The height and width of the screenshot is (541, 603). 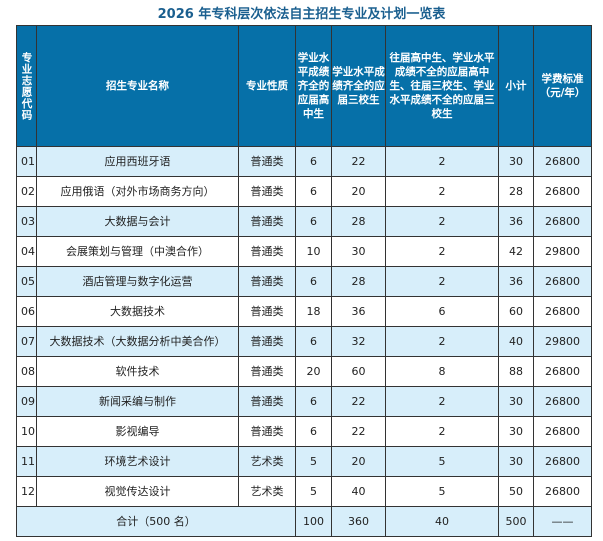 What do you see at coordinates (137, 371) in the screenshot?
I see `cell-major-name: 软件技术` at bounding box center [137, 371].